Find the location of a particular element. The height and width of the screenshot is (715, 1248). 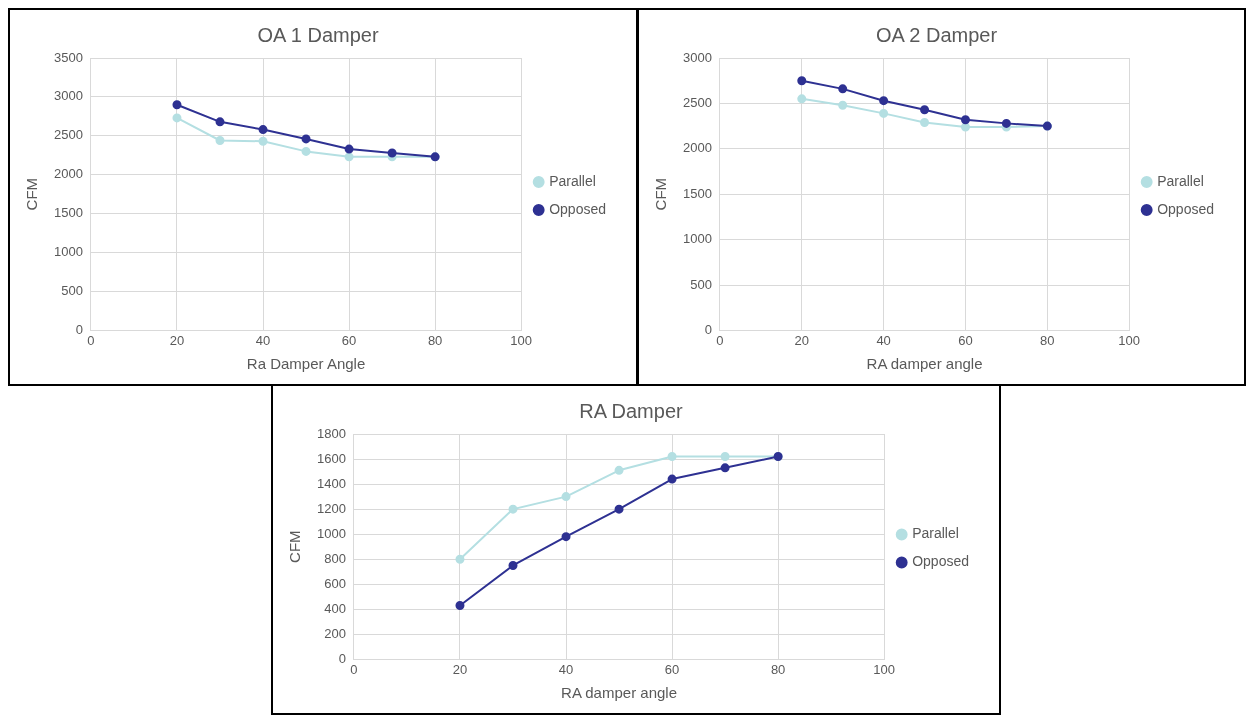

y-tick-label: 1200 is located at coordinates (331, 508).